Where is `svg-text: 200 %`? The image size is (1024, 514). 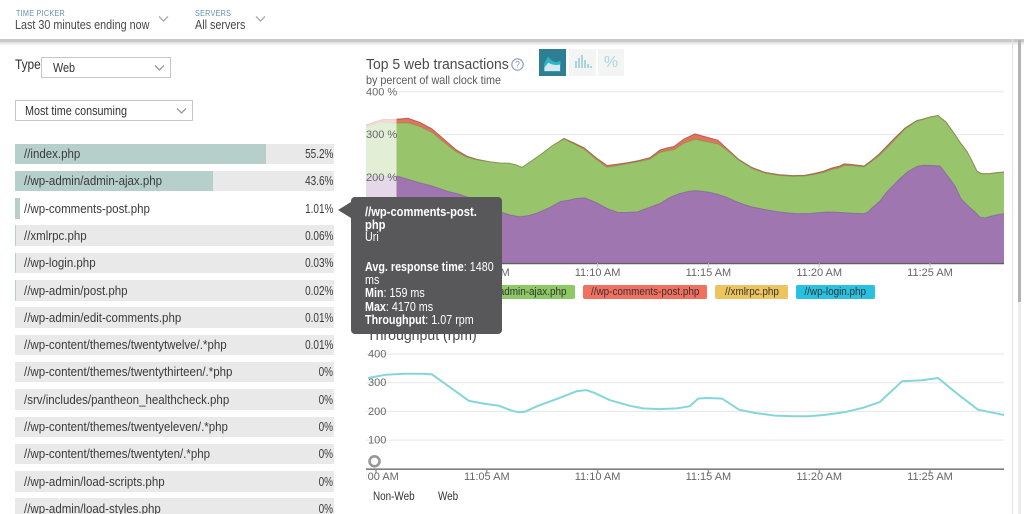
svg-text: 200 % is located at coordinates (381, 178).